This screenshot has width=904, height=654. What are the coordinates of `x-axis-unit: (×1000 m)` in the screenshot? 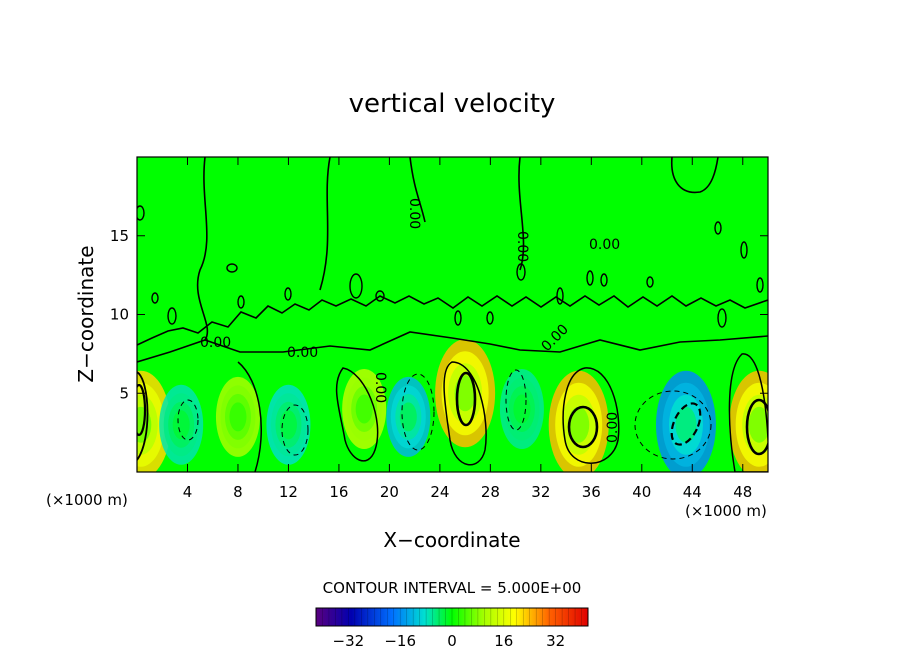 It's located at (87, 500).